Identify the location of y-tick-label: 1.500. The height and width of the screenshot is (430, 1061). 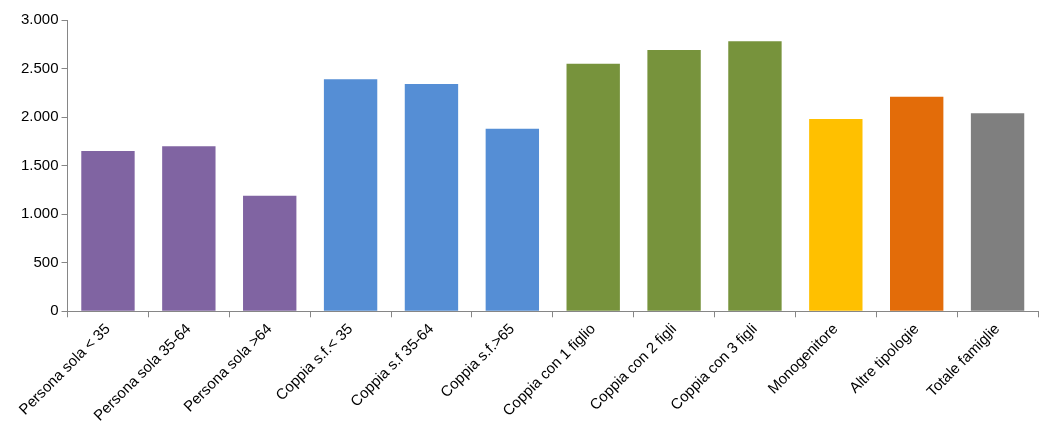
(39, 164).